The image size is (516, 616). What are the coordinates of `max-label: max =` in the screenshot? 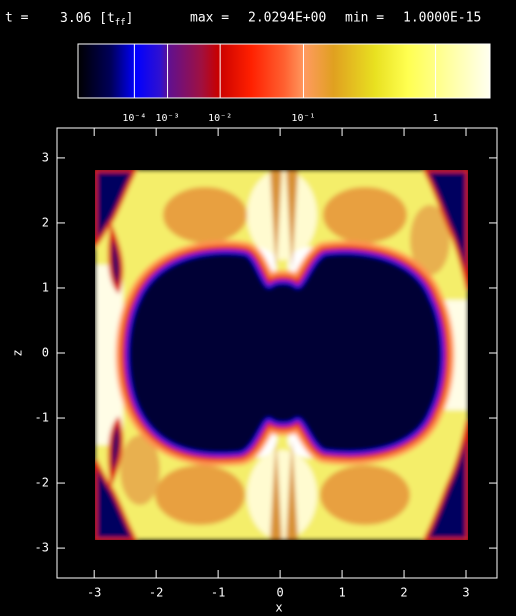 It's located at (209, 18).